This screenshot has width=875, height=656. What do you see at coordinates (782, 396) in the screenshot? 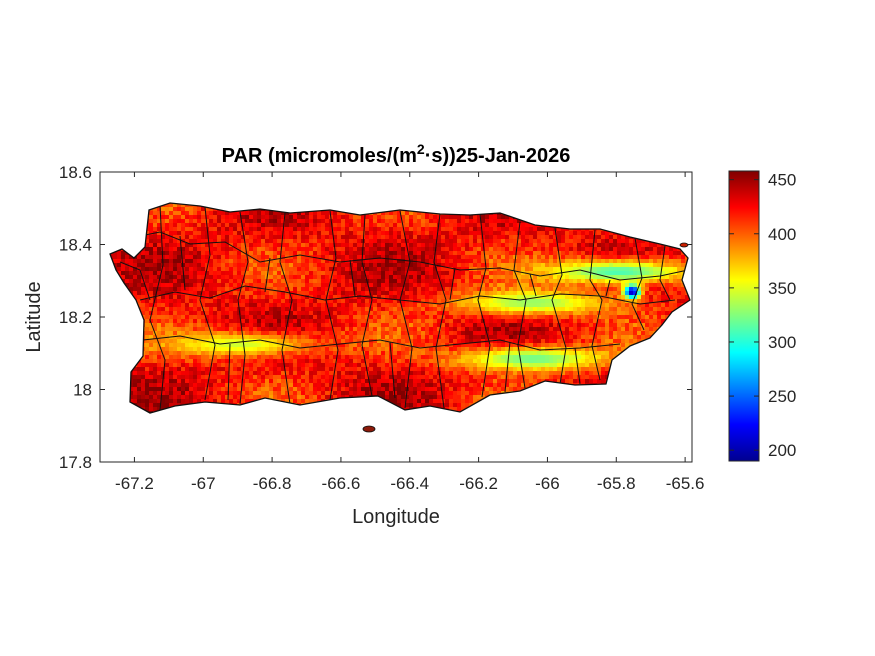
I see `colorbar-tick-label: 250` at bounding box center [782, 396].